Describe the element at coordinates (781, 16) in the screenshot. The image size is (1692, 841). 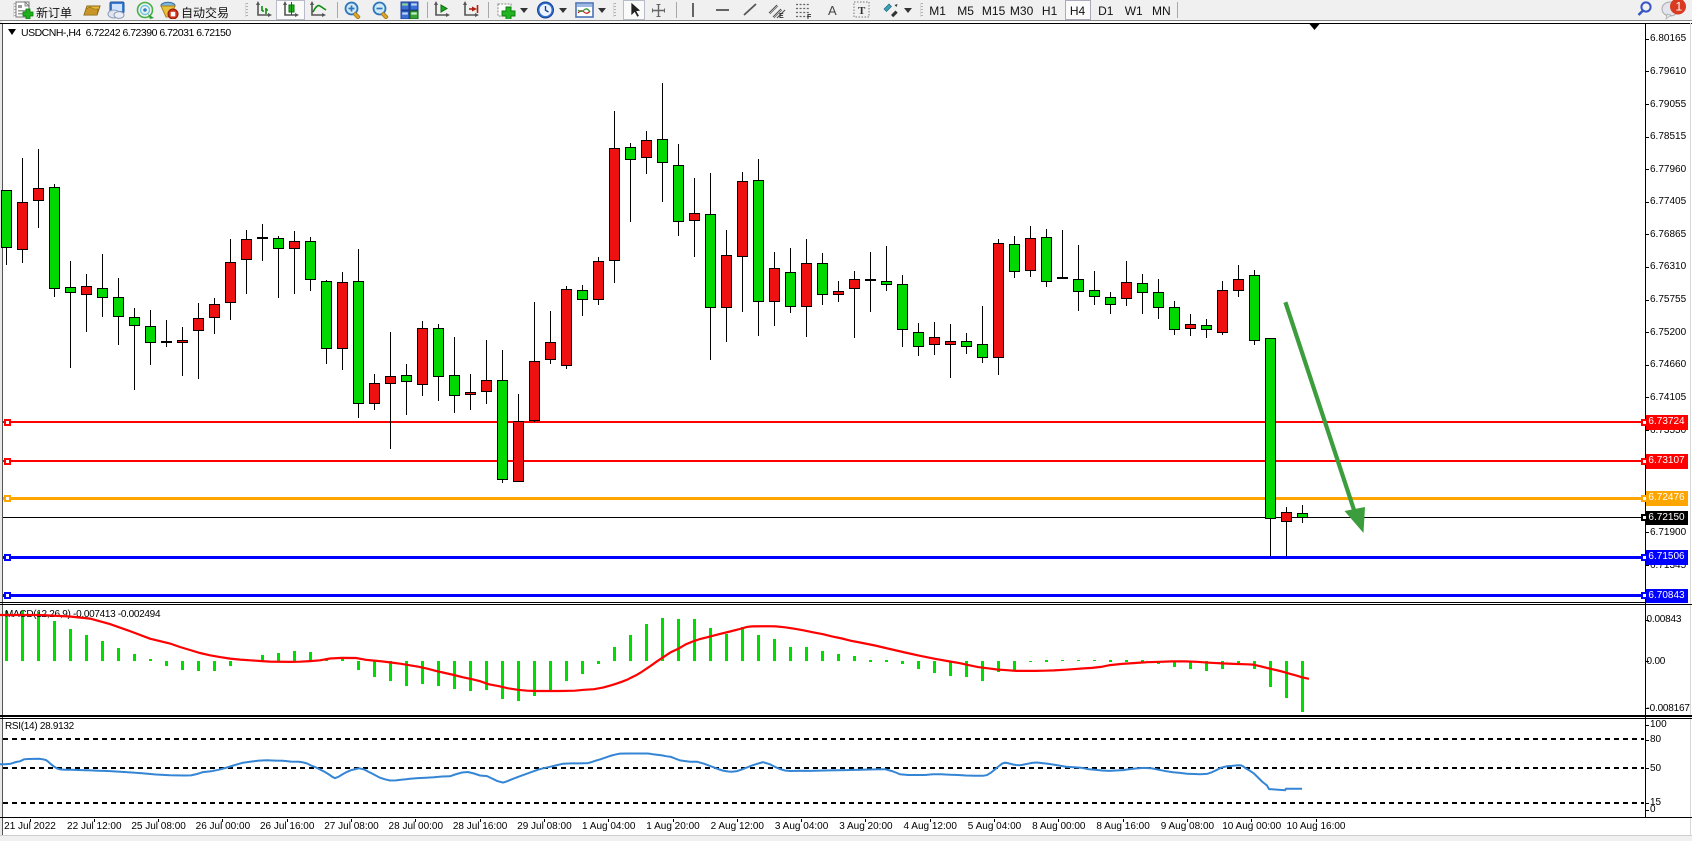
I see `svg-text: E` at that location.